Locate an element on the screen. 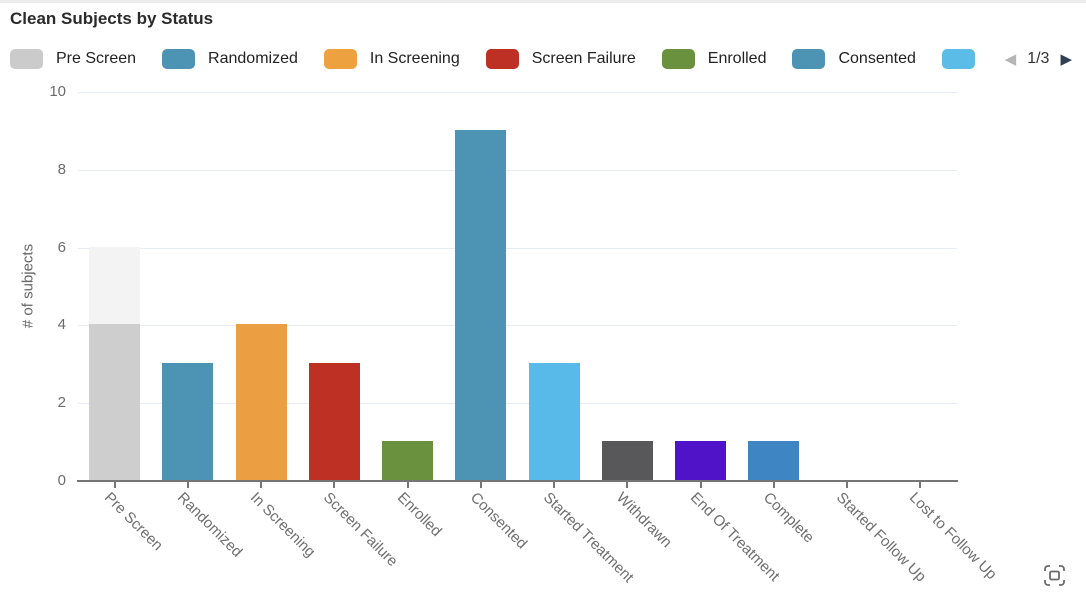 Image resolution: width=1086 pixels, height=606 pixels. bar-withdrawn is located at coordinates (627, 460).